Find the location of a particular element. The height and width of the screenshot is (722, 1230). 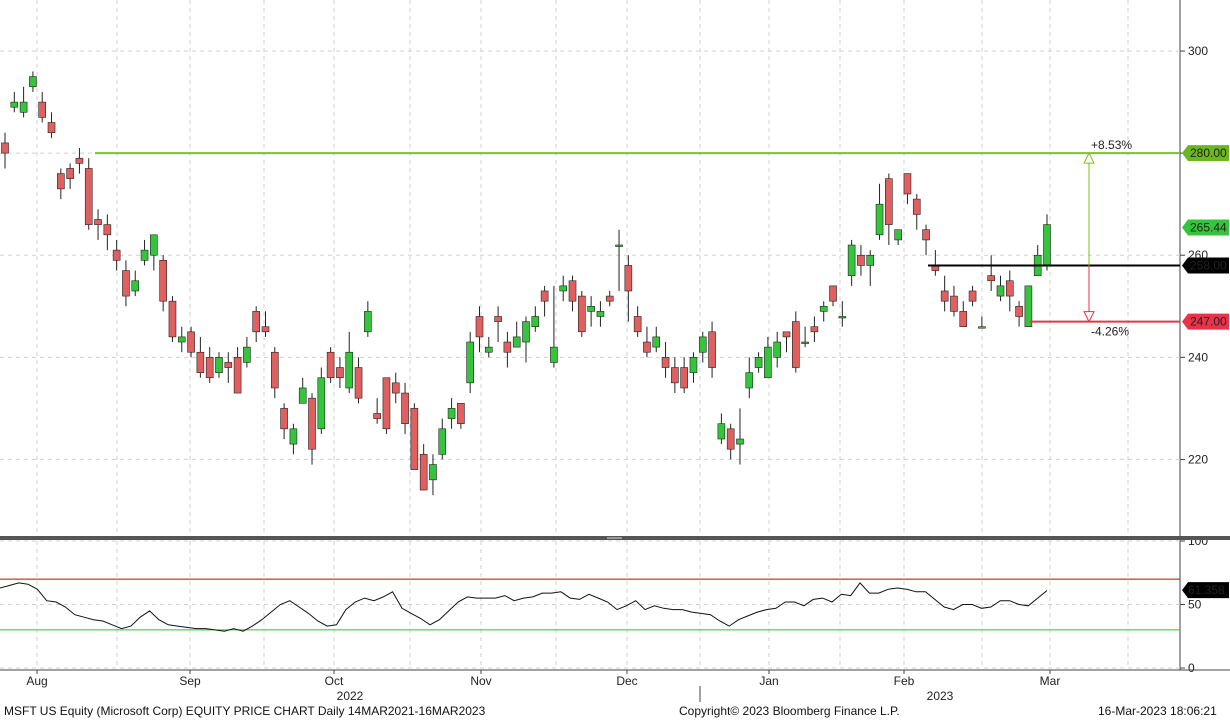

rsi-last-label: 61.358 is located at coordinates (1206, 590).